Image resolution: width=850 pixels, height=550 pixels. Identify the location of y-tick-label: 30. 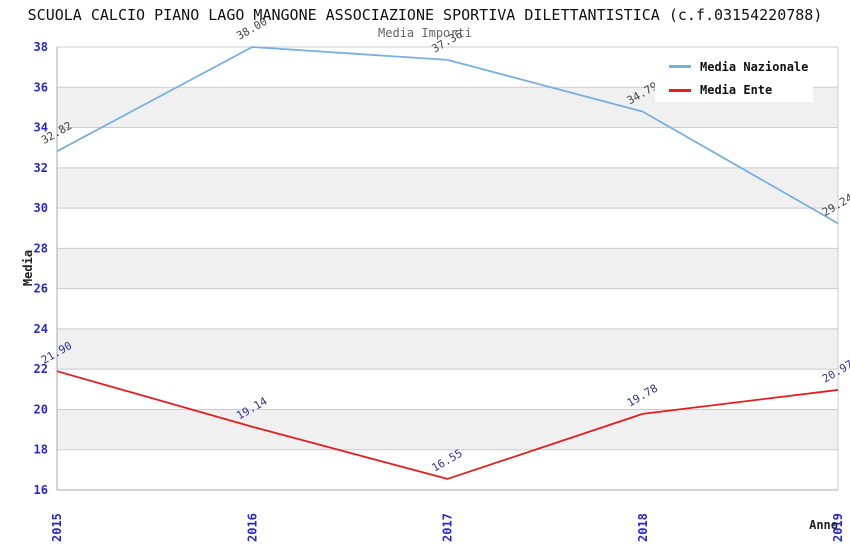
(41, 208).